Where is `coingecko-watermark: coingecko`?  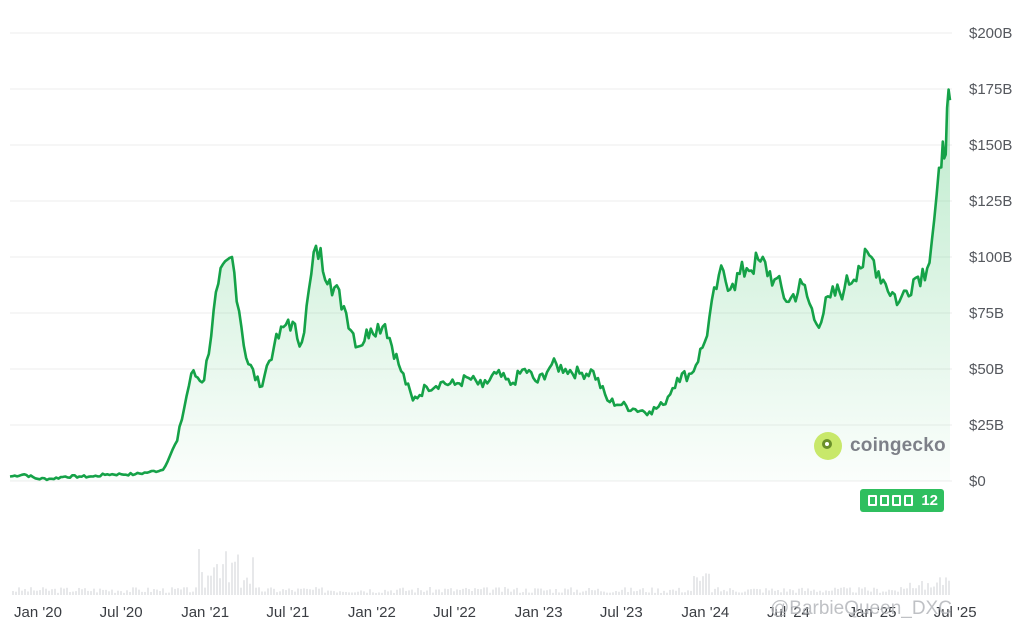 coingecko-watermark: coingecko is located at coordinates (880, 446).